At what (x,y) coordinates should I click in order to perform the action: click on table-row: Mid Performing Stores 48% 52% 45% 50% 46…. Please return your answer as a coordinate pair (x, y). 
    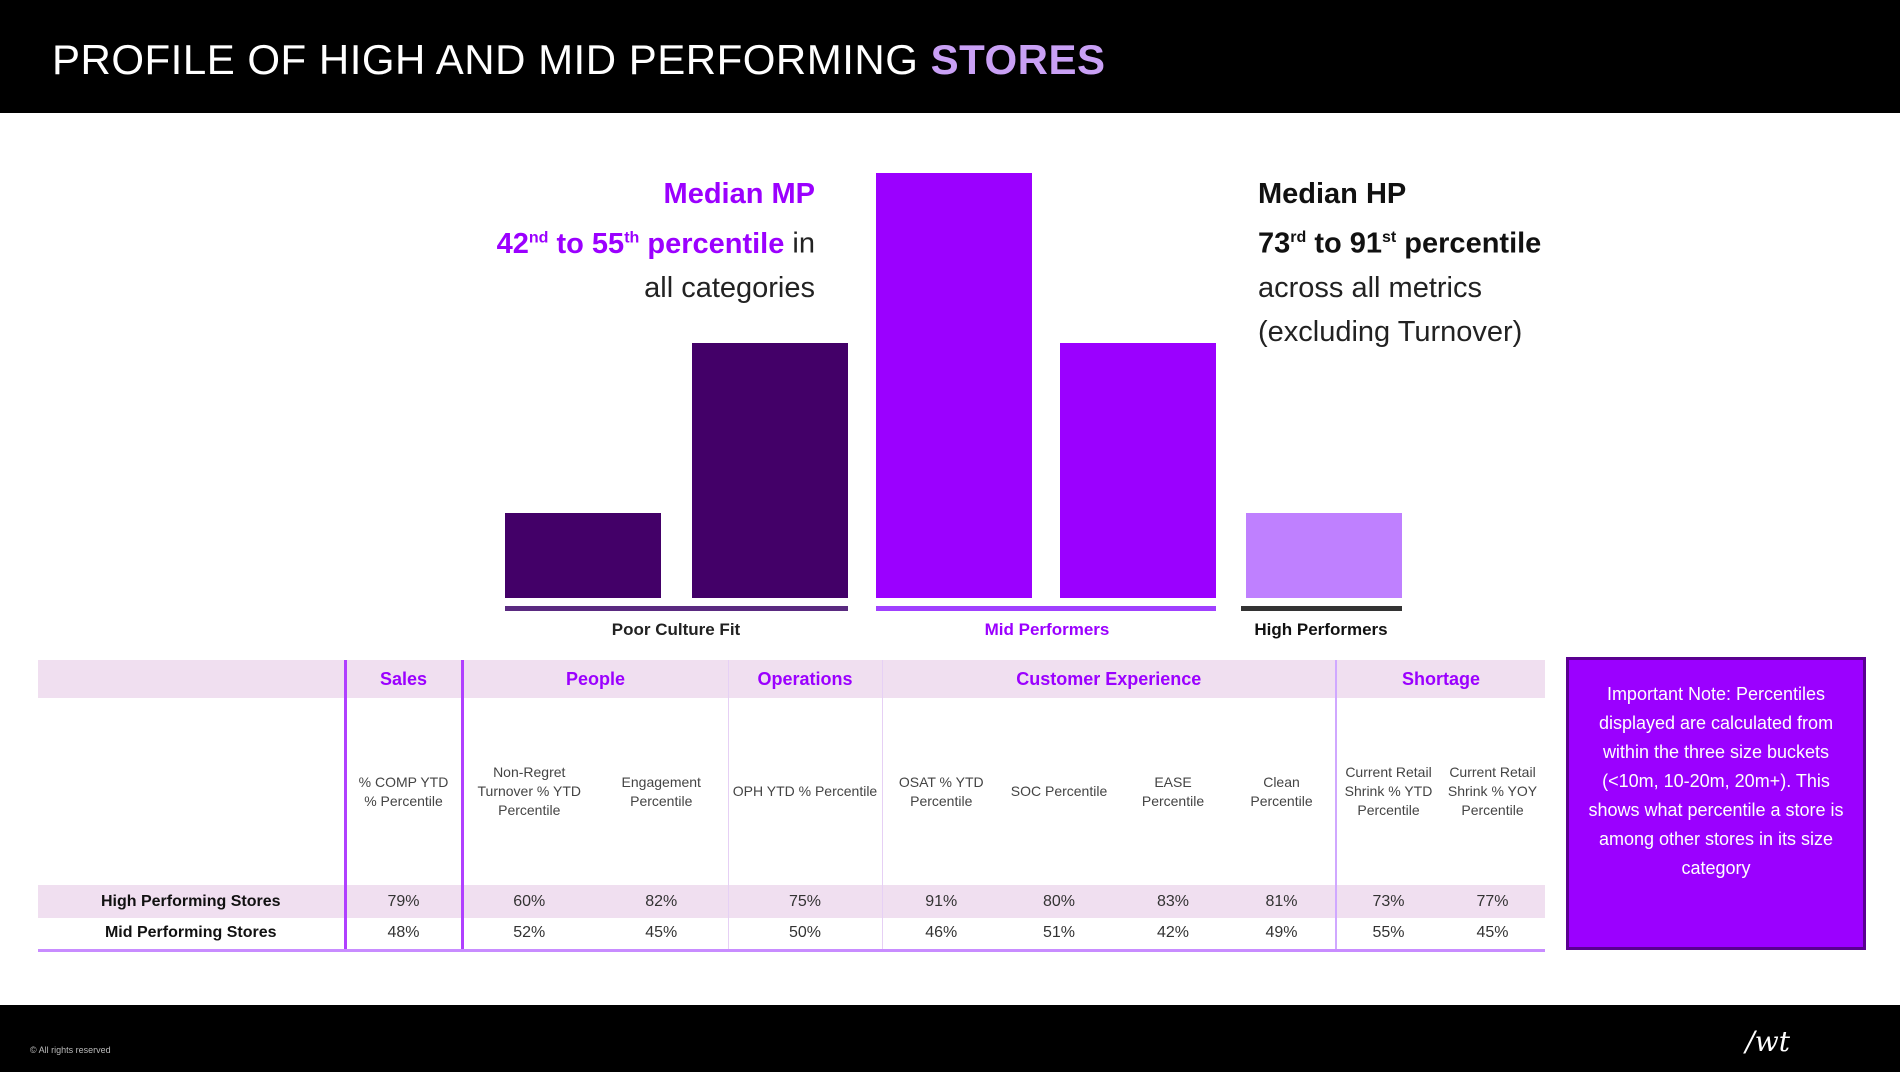
    Looking at the image, I should click on (791, 935).